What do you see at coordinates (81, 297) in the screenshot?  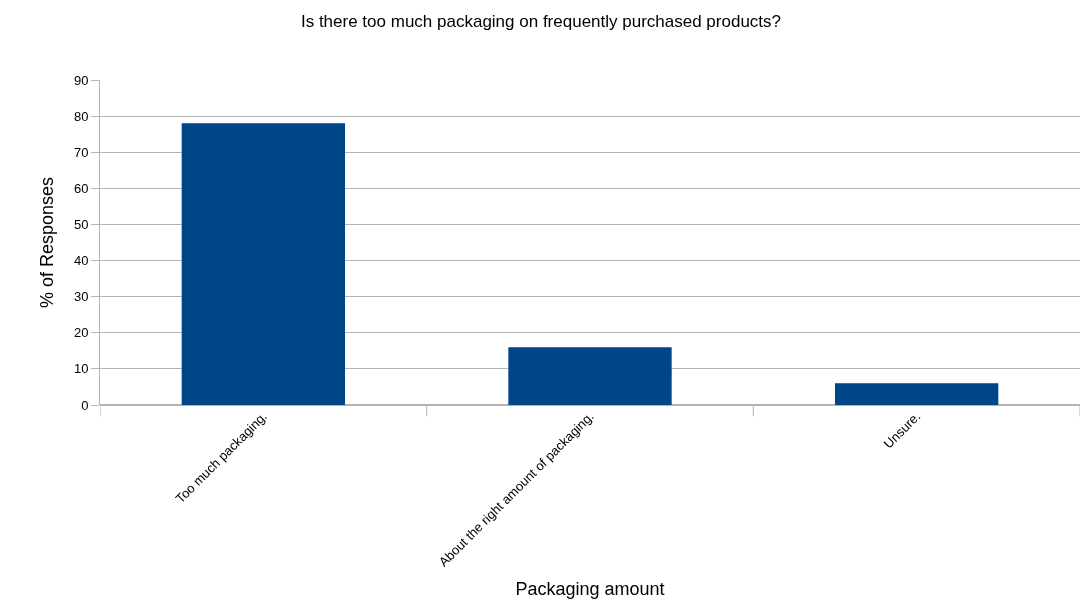 I see `y-tick-label: 30` at bounding box center [81, 297].